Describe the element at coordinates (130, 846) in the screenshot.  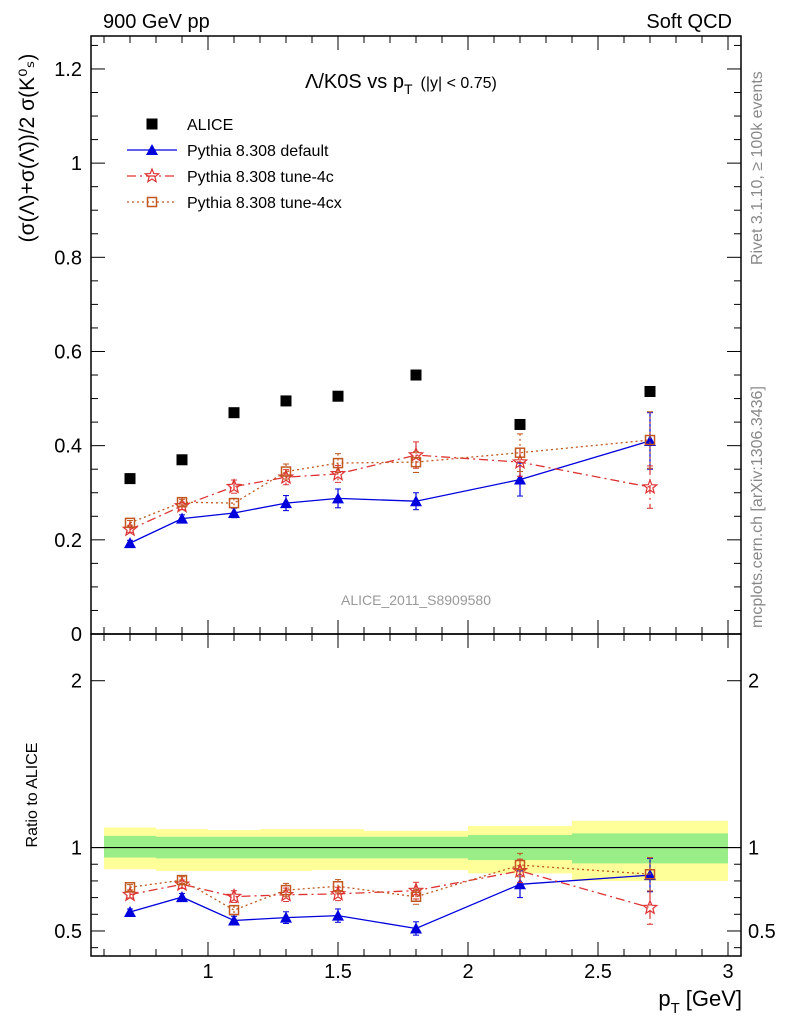
I see `ratio-inner-band` at that location.